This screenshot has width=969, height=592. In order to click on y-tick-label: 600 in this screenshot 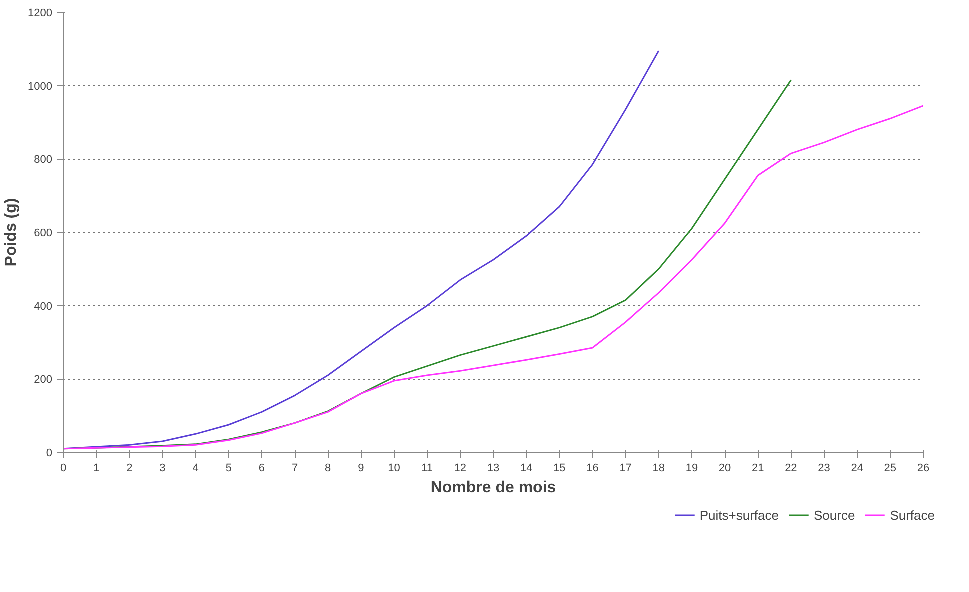, I will do `click(43, 234)`.